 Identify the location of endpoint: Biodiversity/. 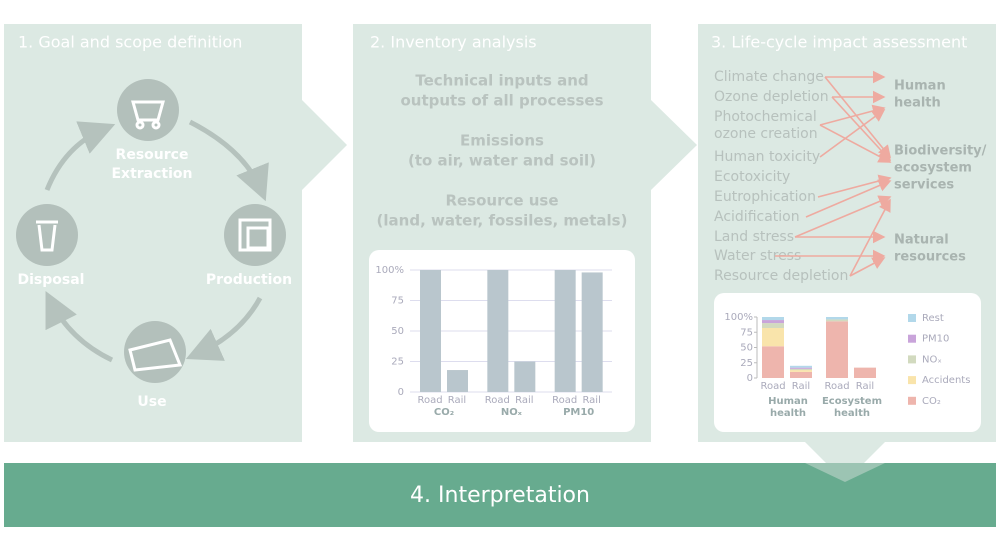
(940, 151).